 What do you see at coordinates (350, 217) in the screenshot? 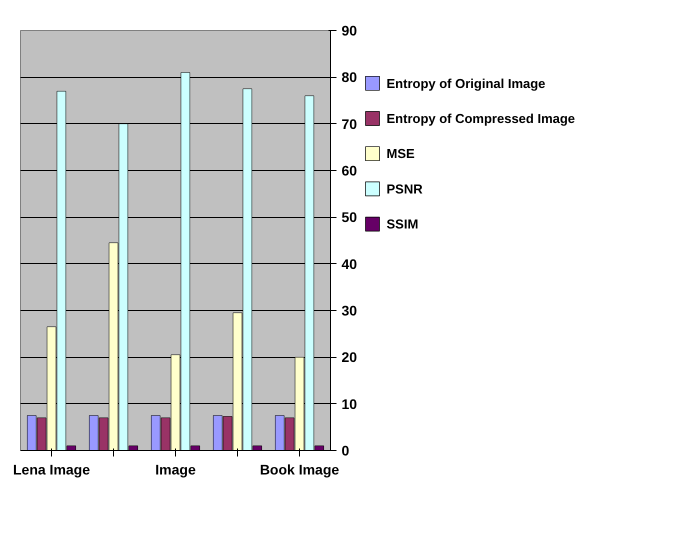
I see `y-tick-label: 50` at bounding box center [350, 217].